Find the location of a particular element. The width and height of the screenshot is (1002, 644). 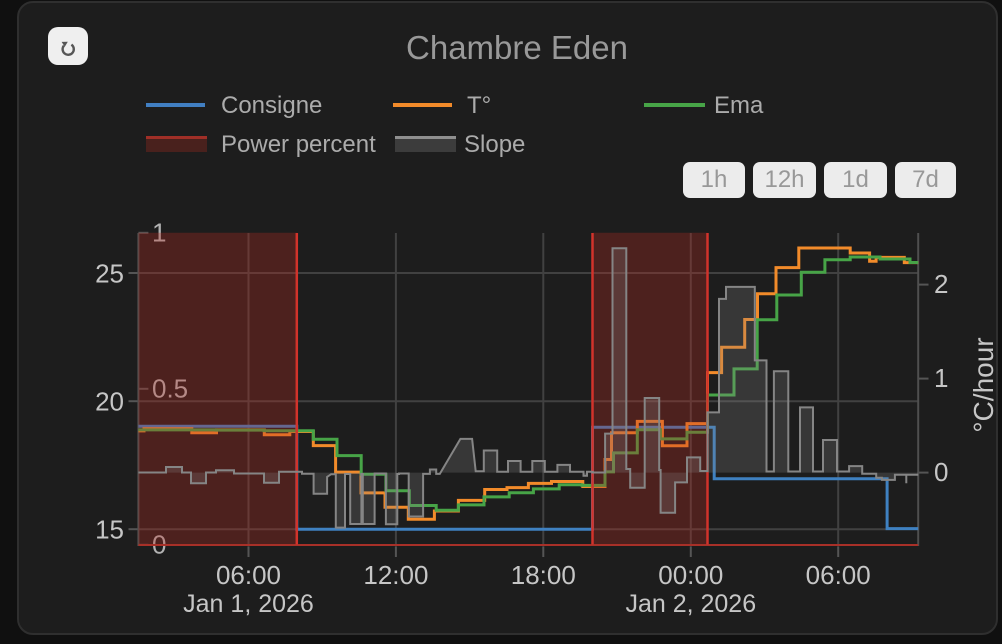

svg-text: °C/hour is located at coordinates (983, 384).